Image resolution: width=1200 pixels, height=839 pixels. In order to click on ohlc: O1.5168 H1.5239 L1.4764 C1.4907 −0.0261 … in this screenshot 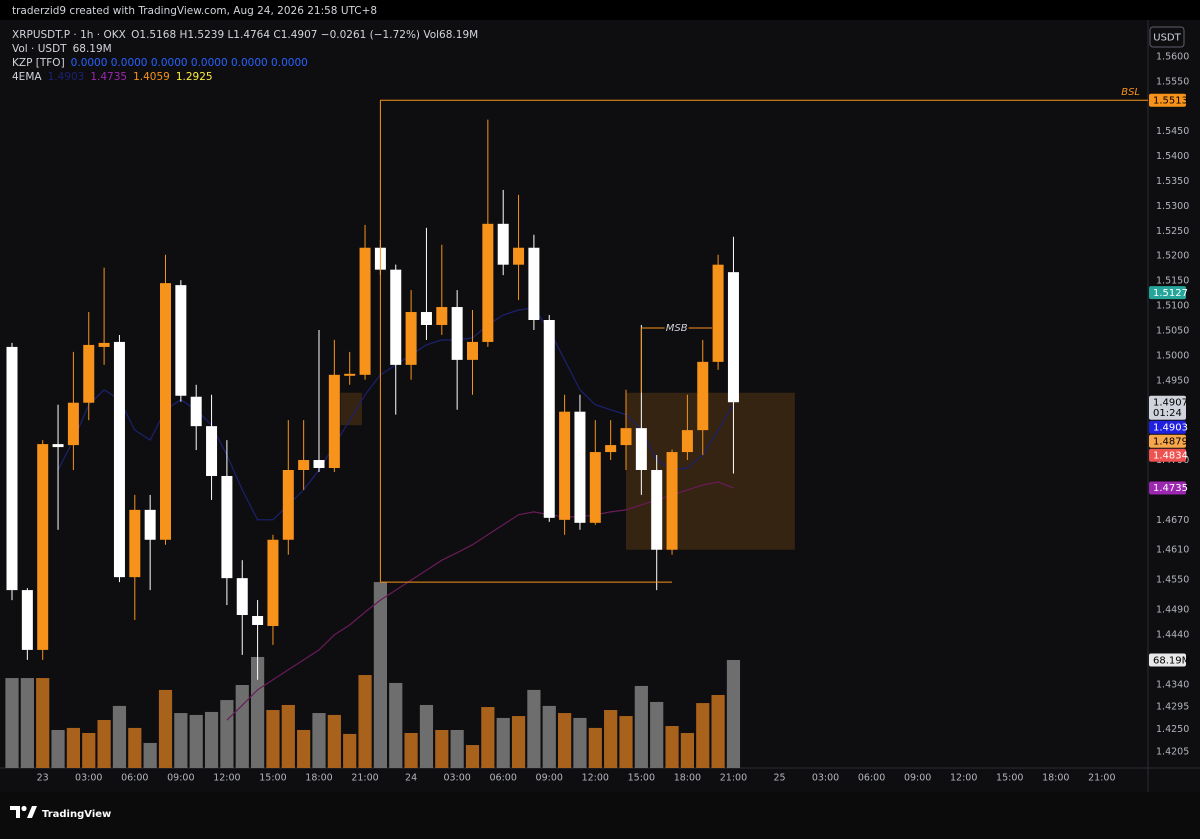, I will do `click(304, 35)`.